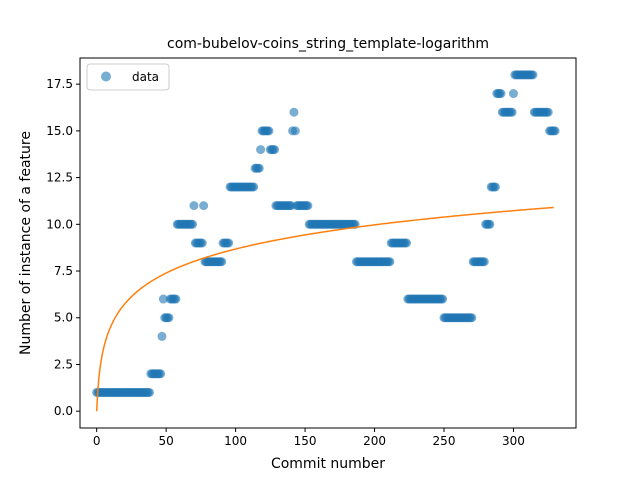 The image size is (640, 480). I want to click on x-tick-label: 0, so click(97, 441).